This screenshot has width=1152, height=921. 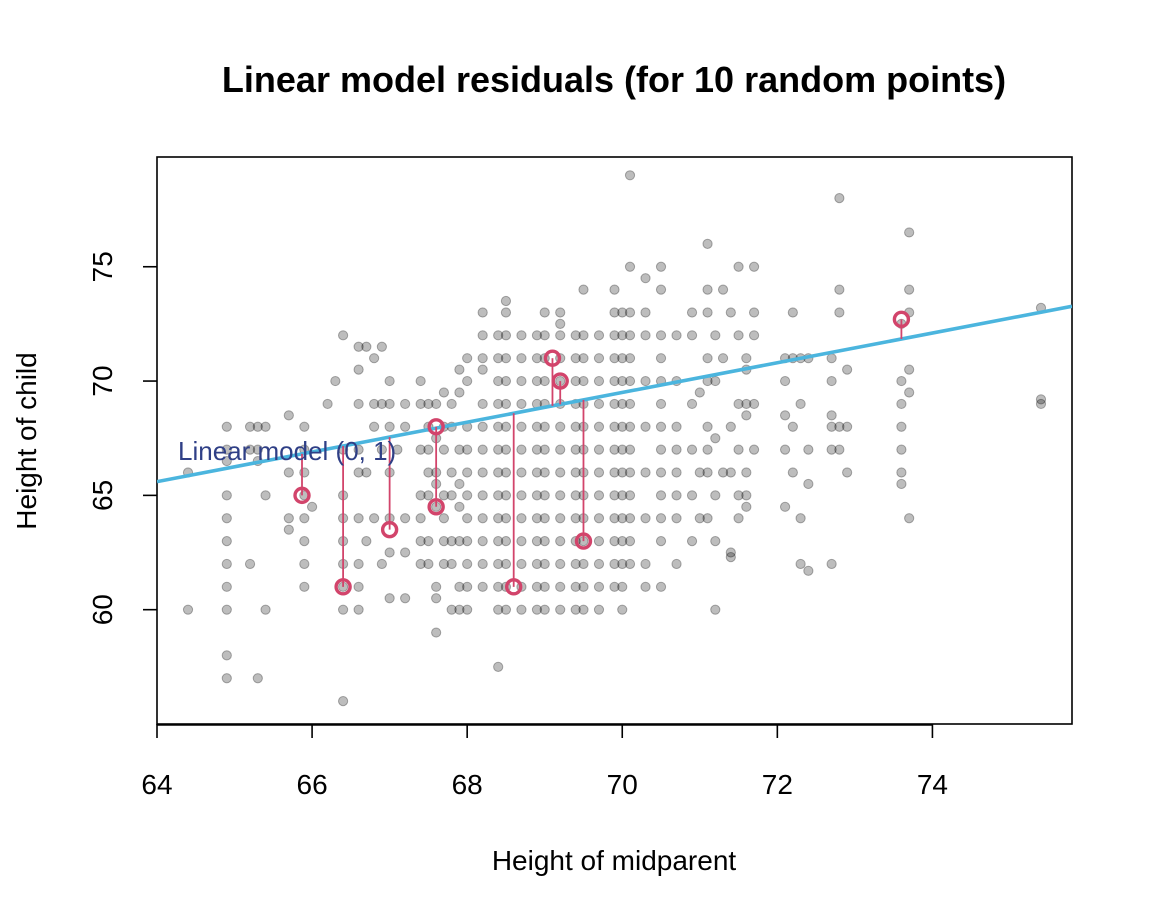 I want to click on y-tick-label: 60, so click(x=102, y=609).